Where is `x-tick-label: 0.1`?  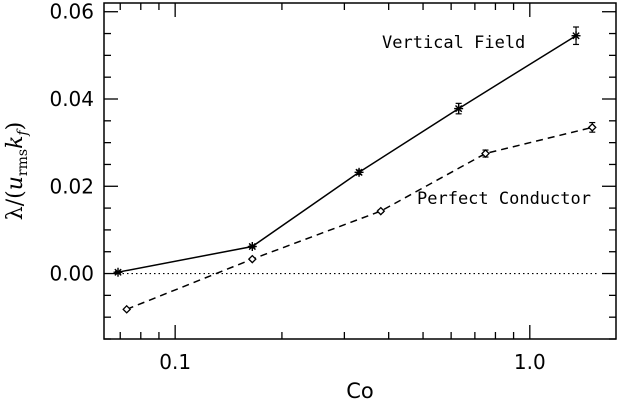 x-tick-label: 0.1 is located at coordinates (175, 362).